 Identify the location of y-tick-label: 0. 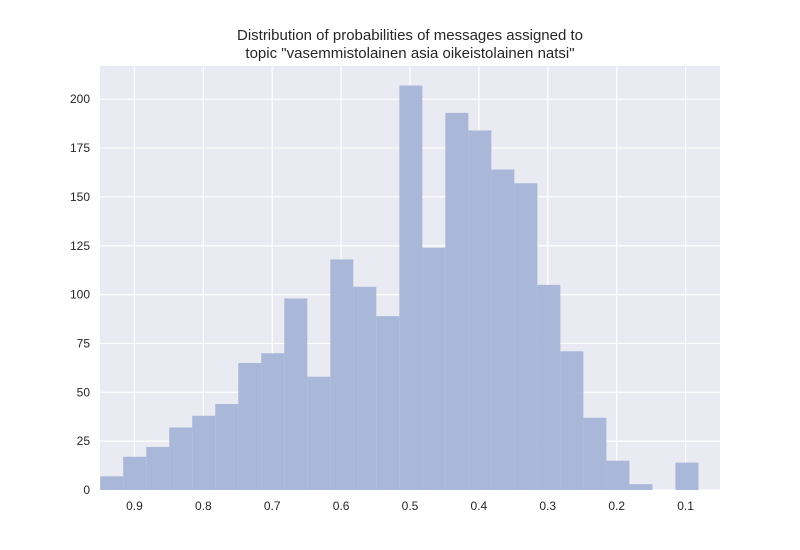
(86, 490).